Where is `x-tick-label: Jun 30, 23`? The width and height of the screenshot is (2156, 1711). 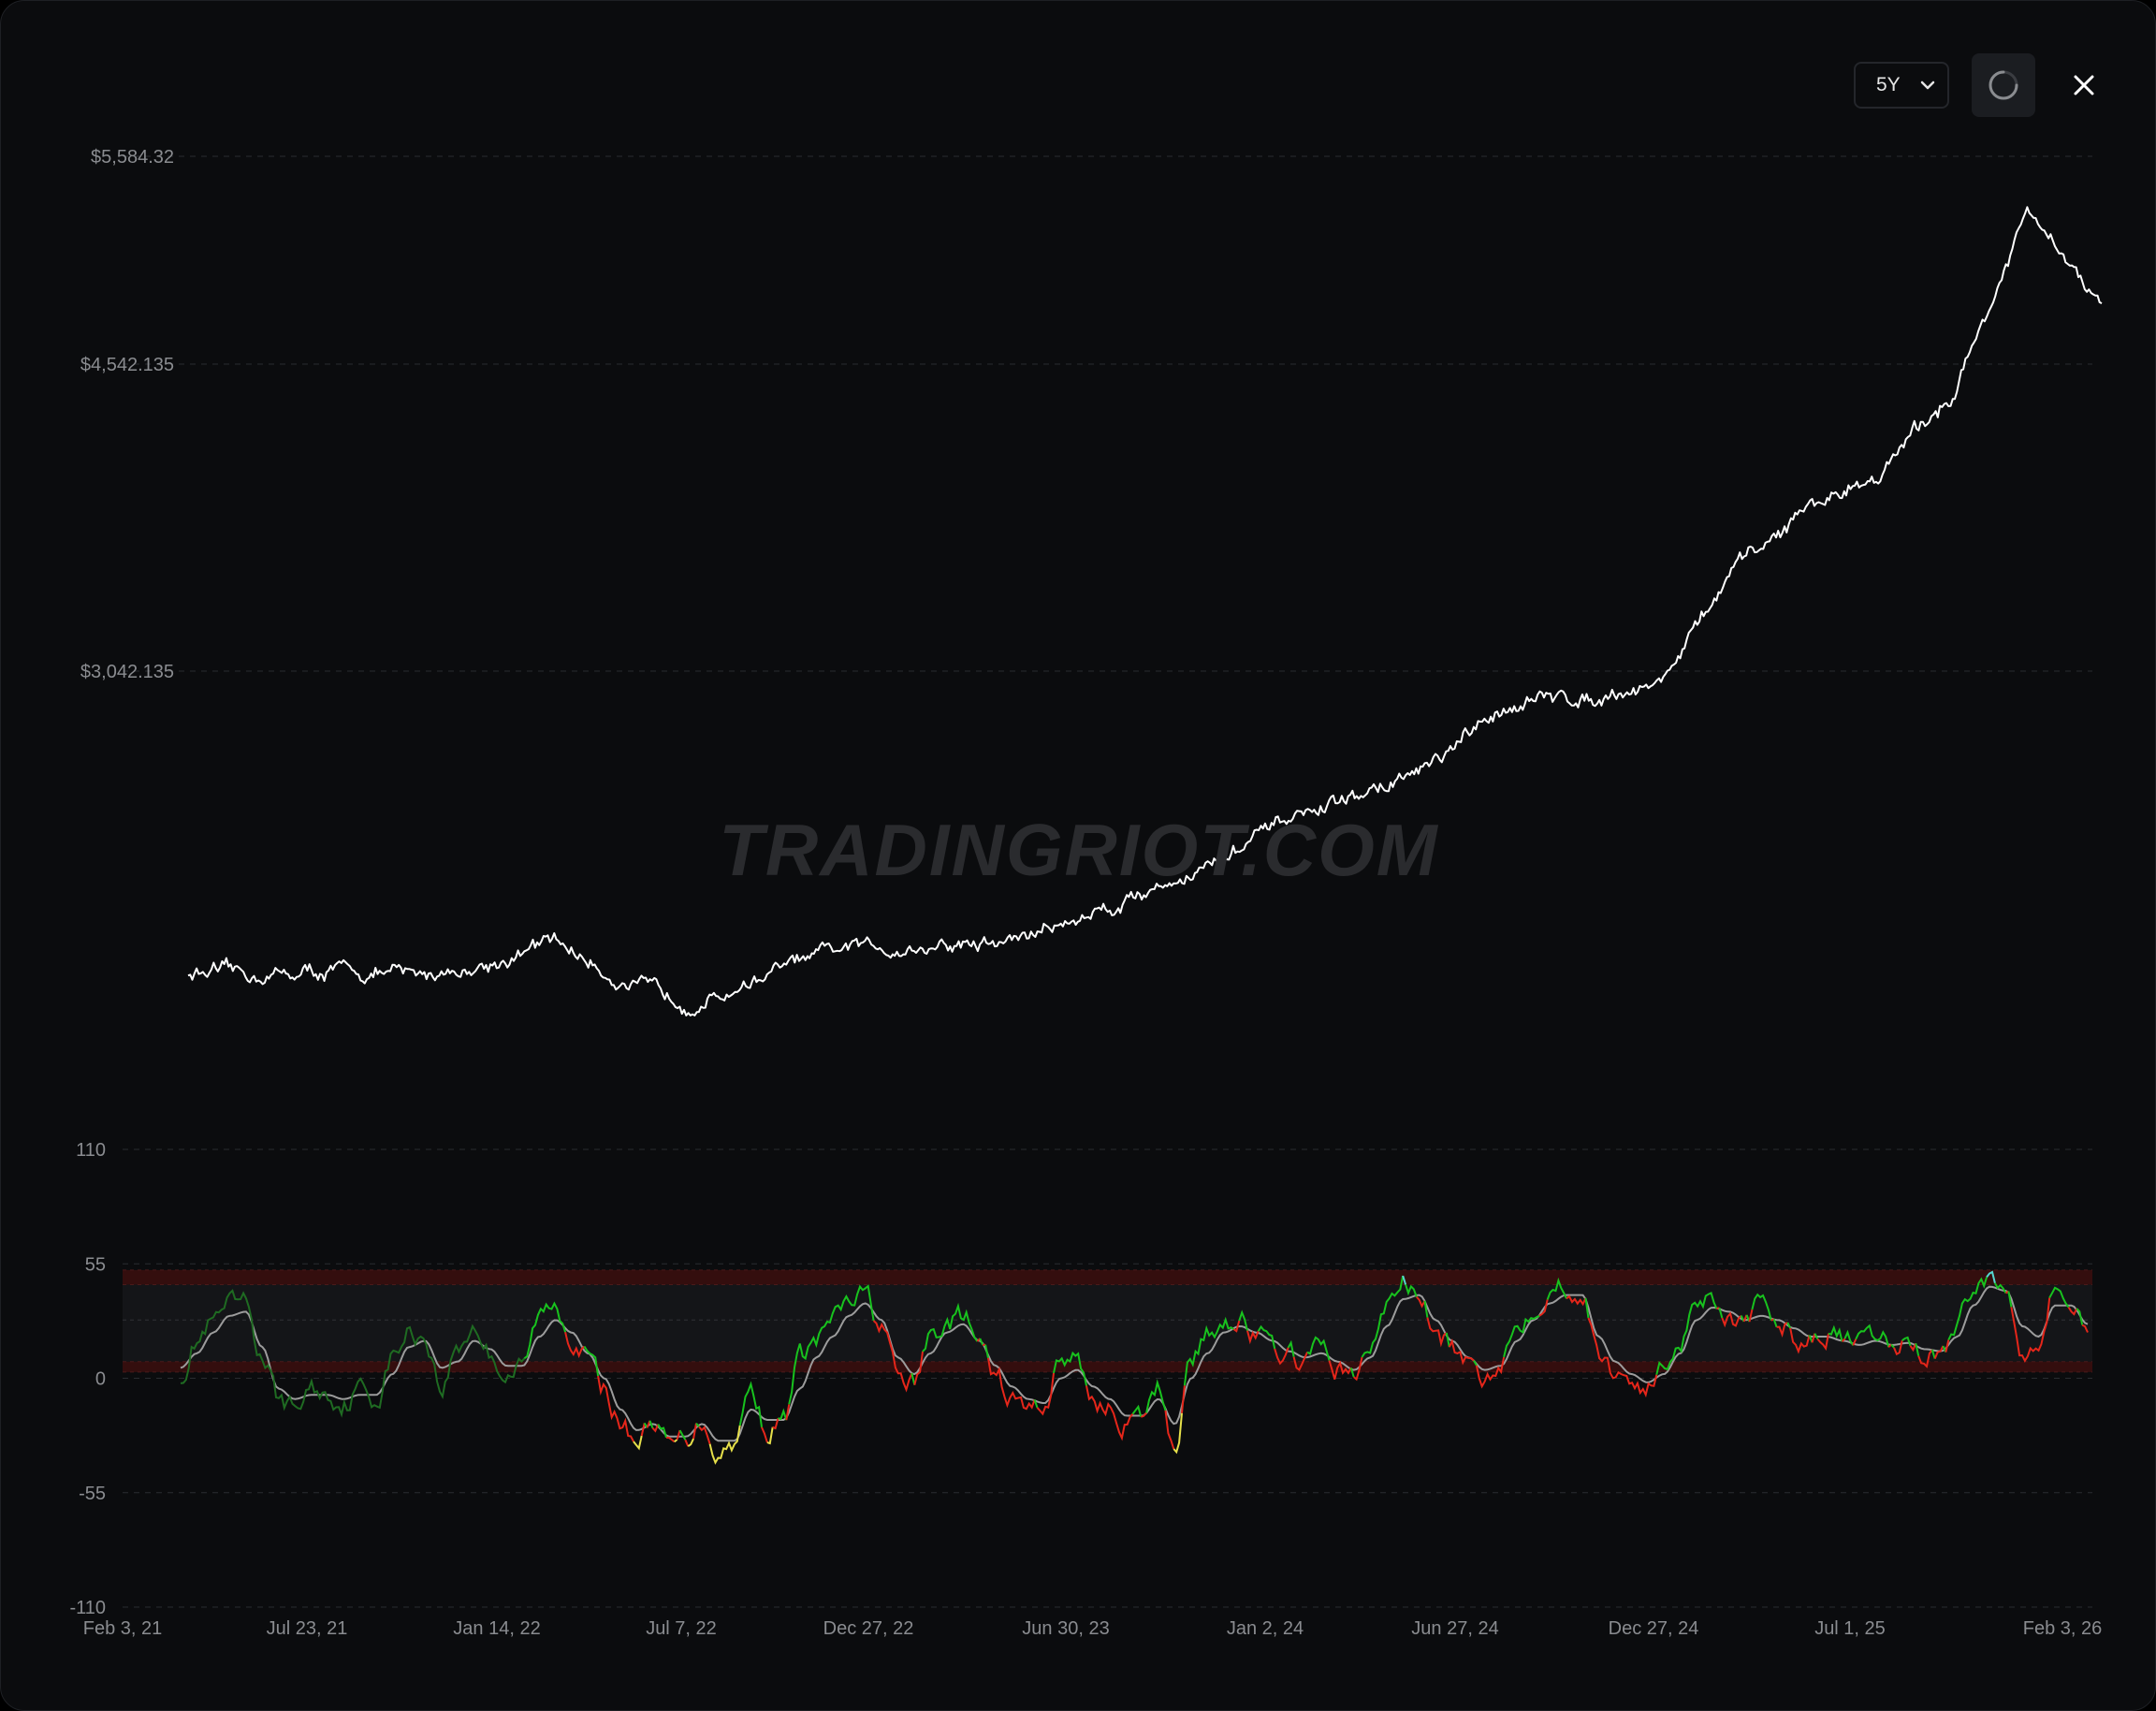 x-tick-label: Jun 30, 23 is located at coordinates (1065, 1628).